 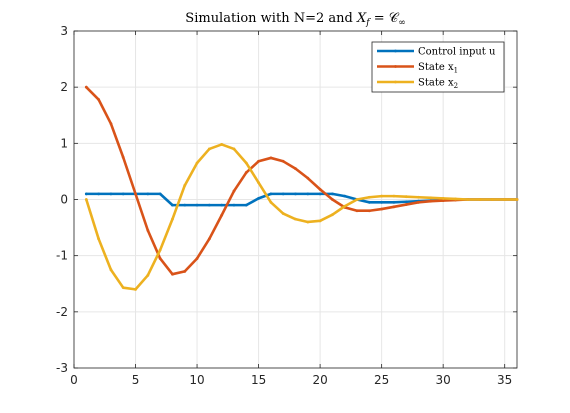 What do you see at coordinates (504, 380) in the screenshot?
I see `x-tick-label: 35` at bounding box center [504, 380].